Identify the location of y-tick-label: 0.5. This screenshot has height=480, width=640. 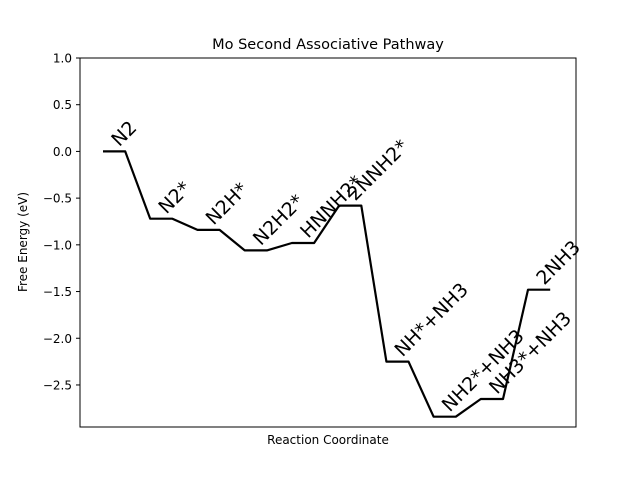
(62, 105).